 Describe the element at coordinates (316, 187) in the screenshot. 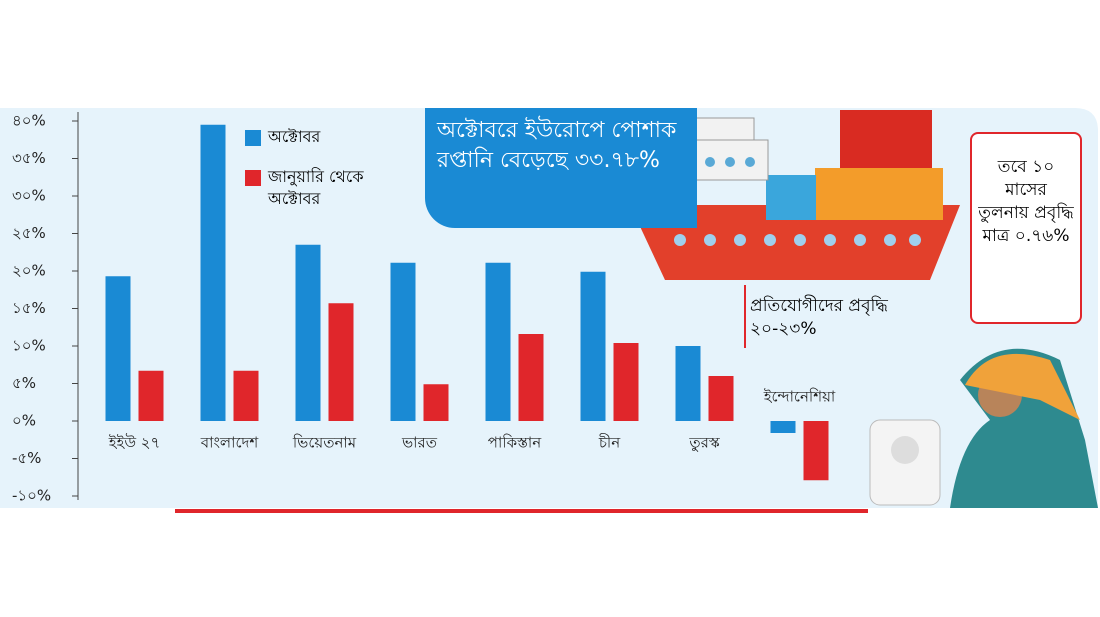

I see `legend-label: জানুয়ারি থেকে অক্টোবর` at that location.